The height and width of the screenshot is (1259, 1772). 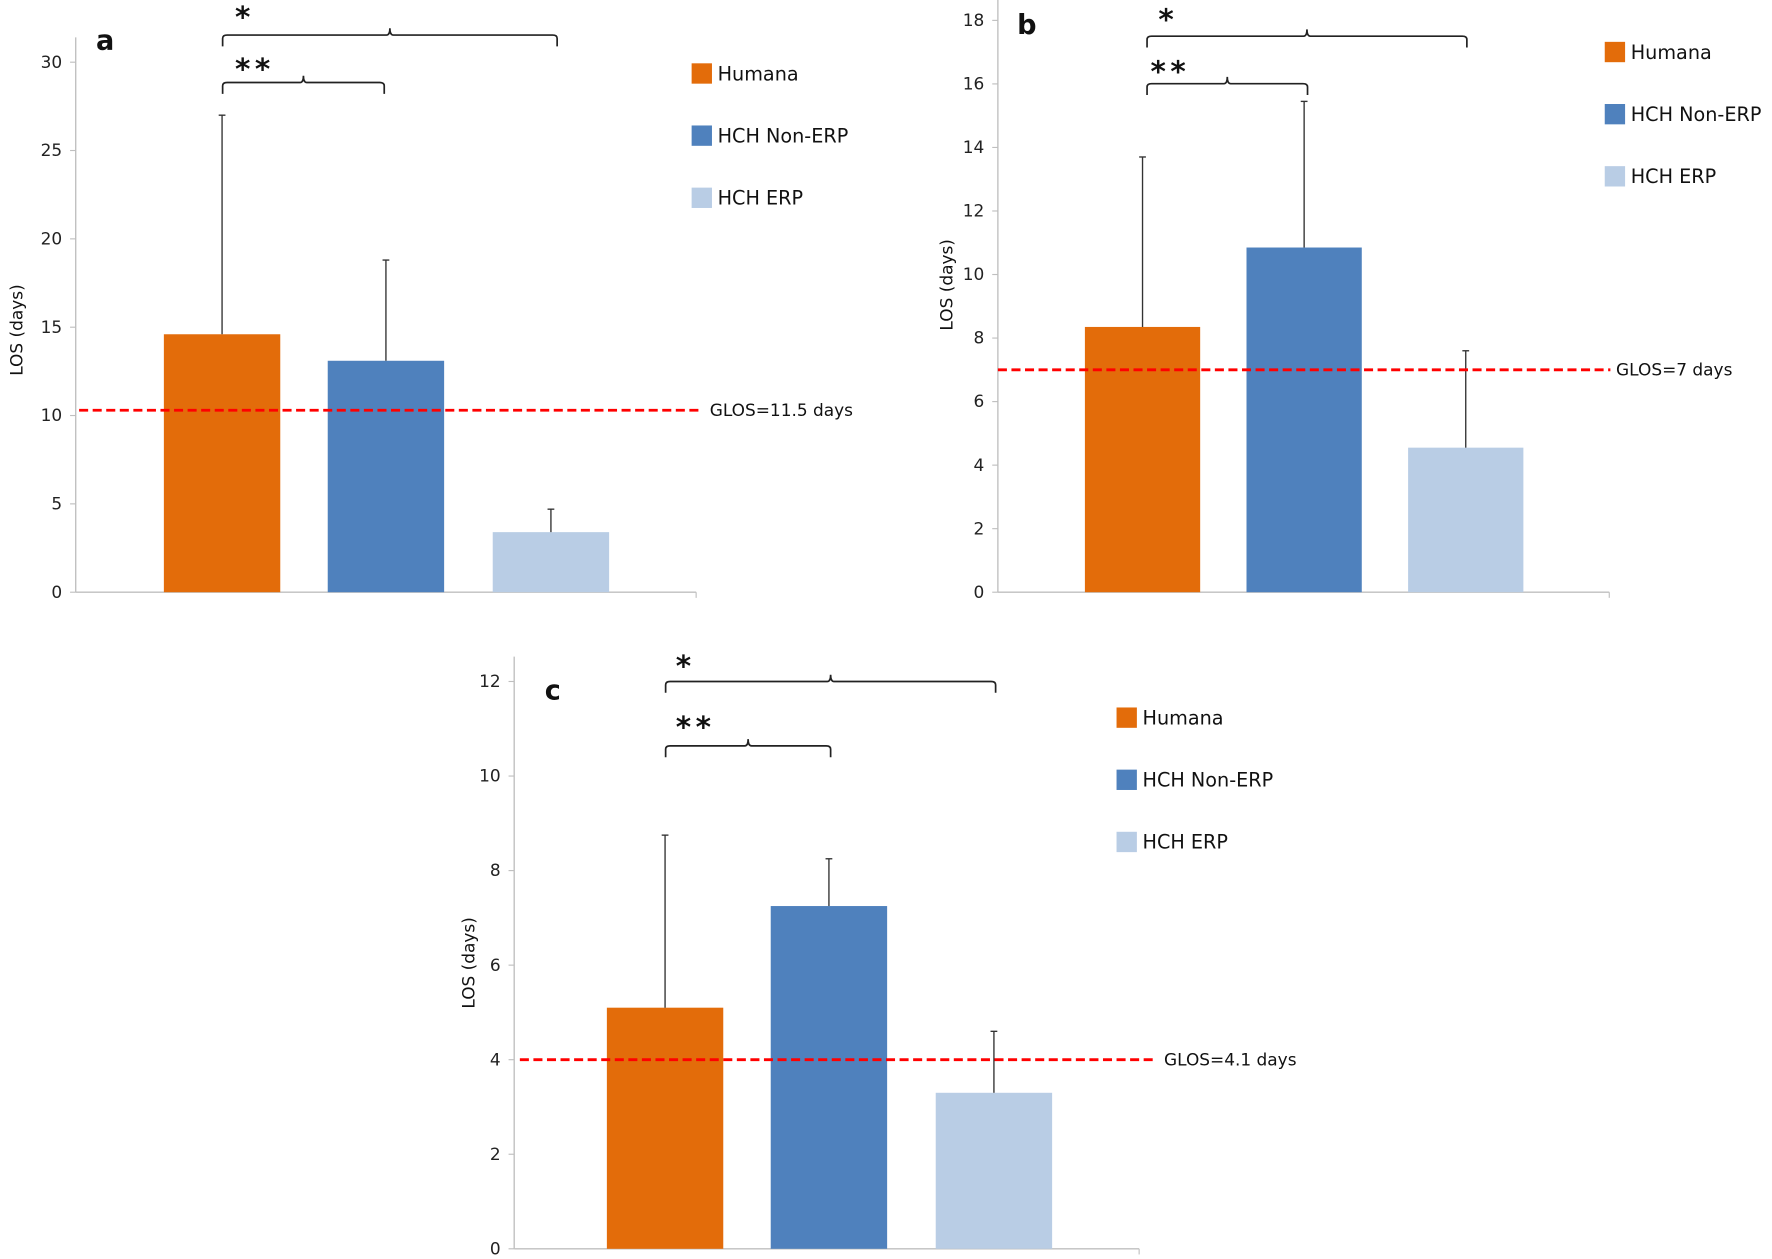 I want to click on y-tick-label: 30, so click(x=52, y=62).